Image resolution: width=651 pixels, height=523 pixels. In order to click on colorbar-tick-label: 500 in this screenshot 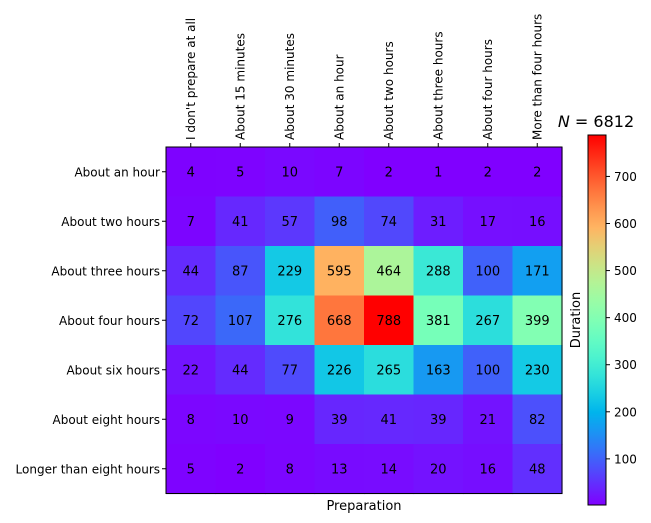, I will do `click(625, 271)`.